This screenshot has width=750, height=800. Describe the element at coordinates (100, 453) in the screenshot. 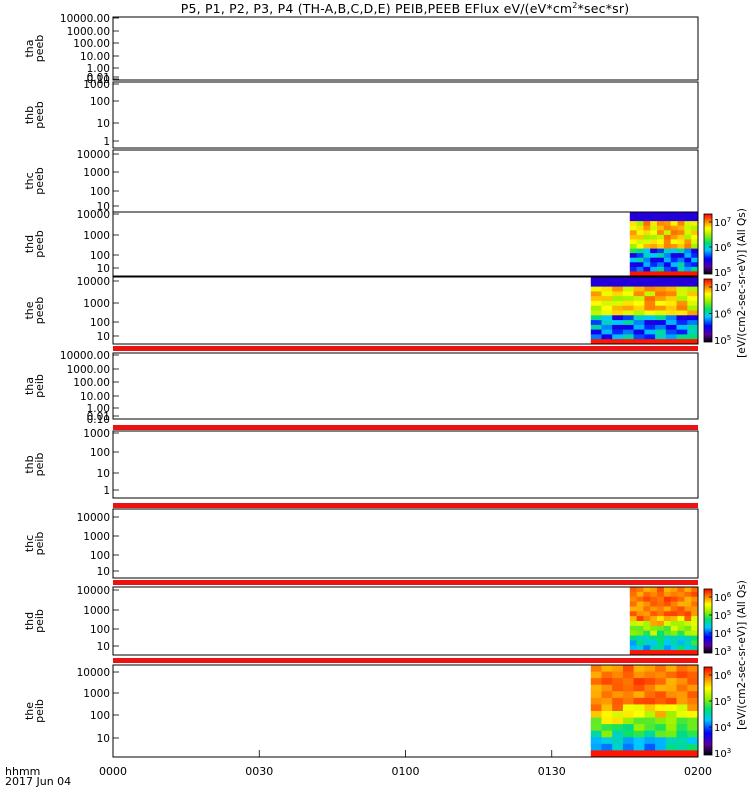

I see `ytick-label: 100` at that location.